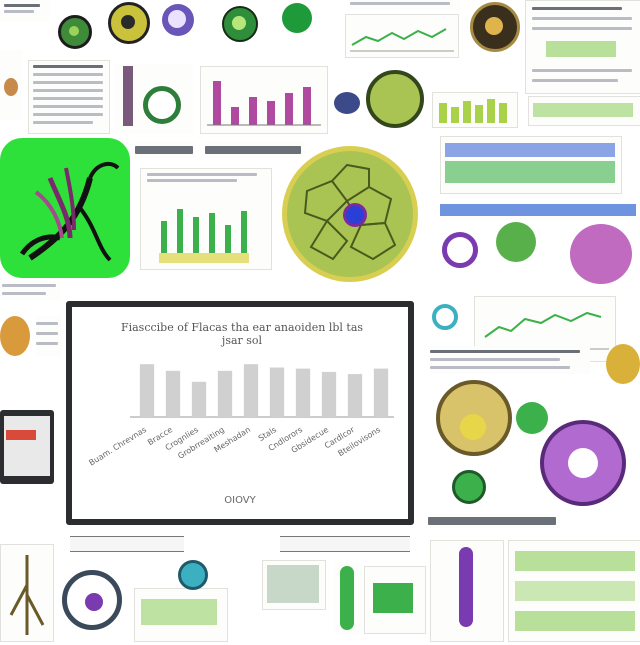 This screenshot has height=645, width=640. Describe the element at coordinates (583, 463) in the screenshot. I see `purple-organelle-icon` at that location.